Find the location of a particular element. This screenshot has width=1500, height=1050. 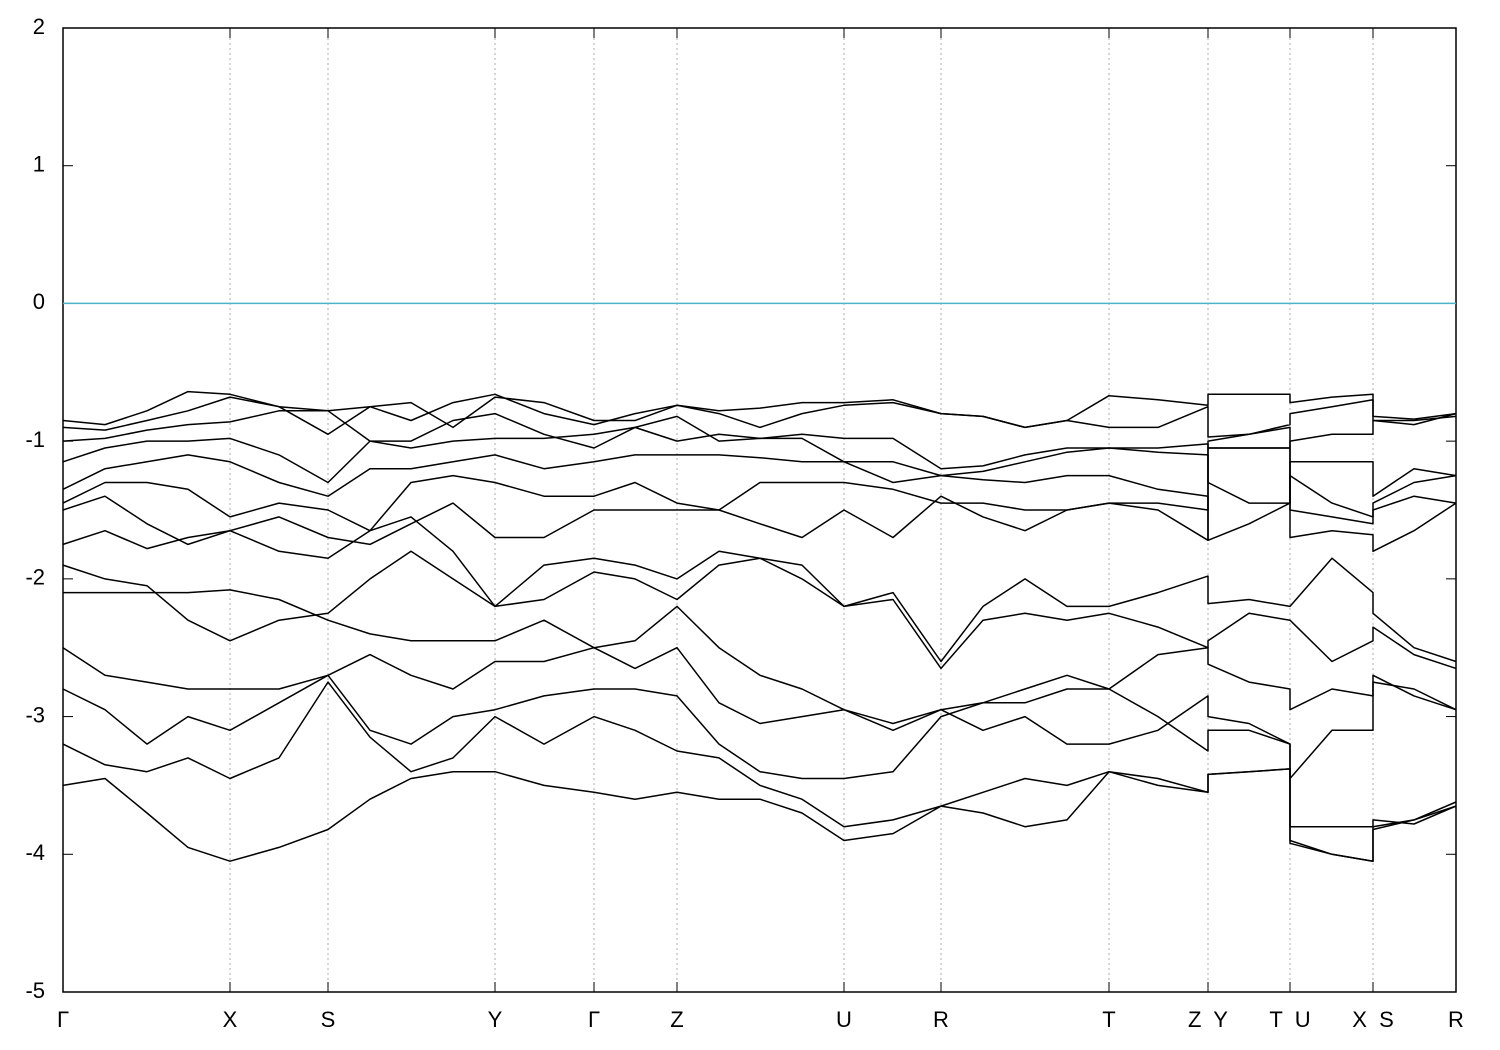

y-tick-label: -4 is located at coordinates (35, 852).